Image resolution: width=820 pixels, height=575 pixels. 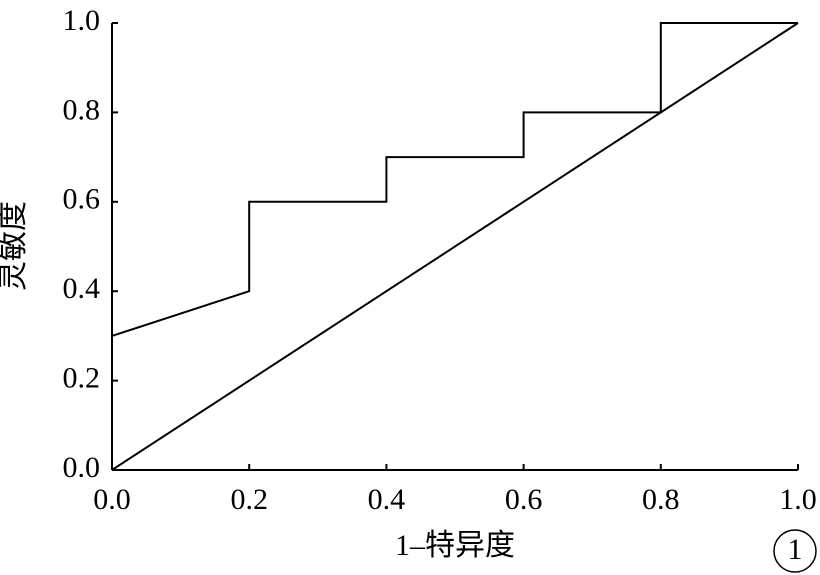 I want to click on x-tick-label: 0.4, so click(x=387, y=499).